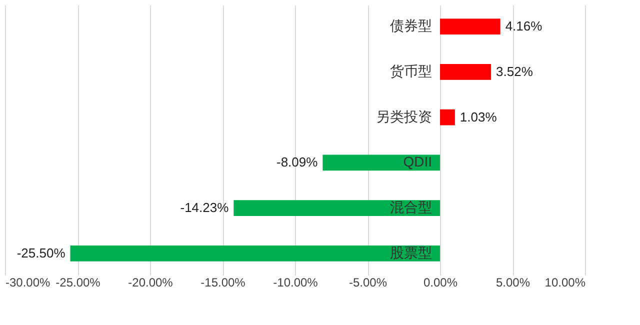 This screenshot has width=640, height=325. I want to click on data-label: -25.50%, so click(41, 252).